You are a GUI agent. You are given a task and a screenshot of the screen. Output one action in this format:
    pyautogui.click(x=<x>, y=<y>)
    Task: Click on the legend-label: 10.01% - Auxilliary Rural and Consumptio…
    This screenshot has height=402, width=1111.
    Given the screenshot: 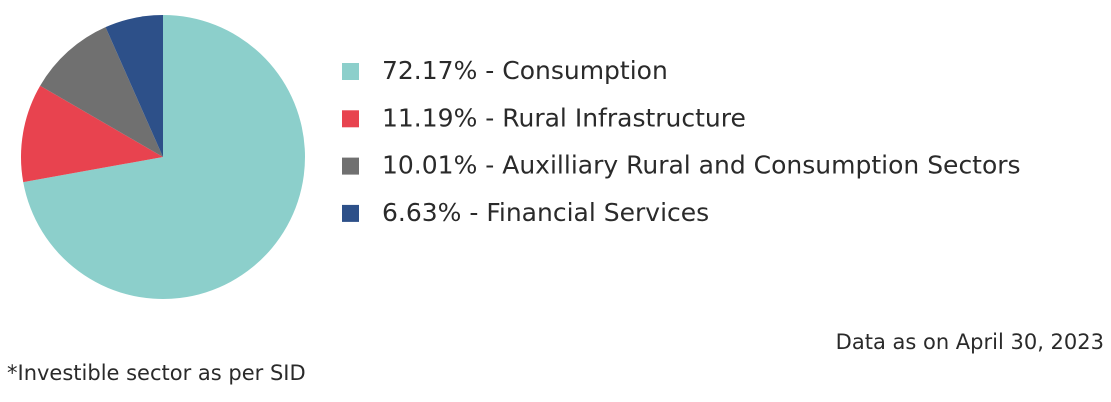 What is the action you would take?
    pyautogui.click(x=701, y=165)
    